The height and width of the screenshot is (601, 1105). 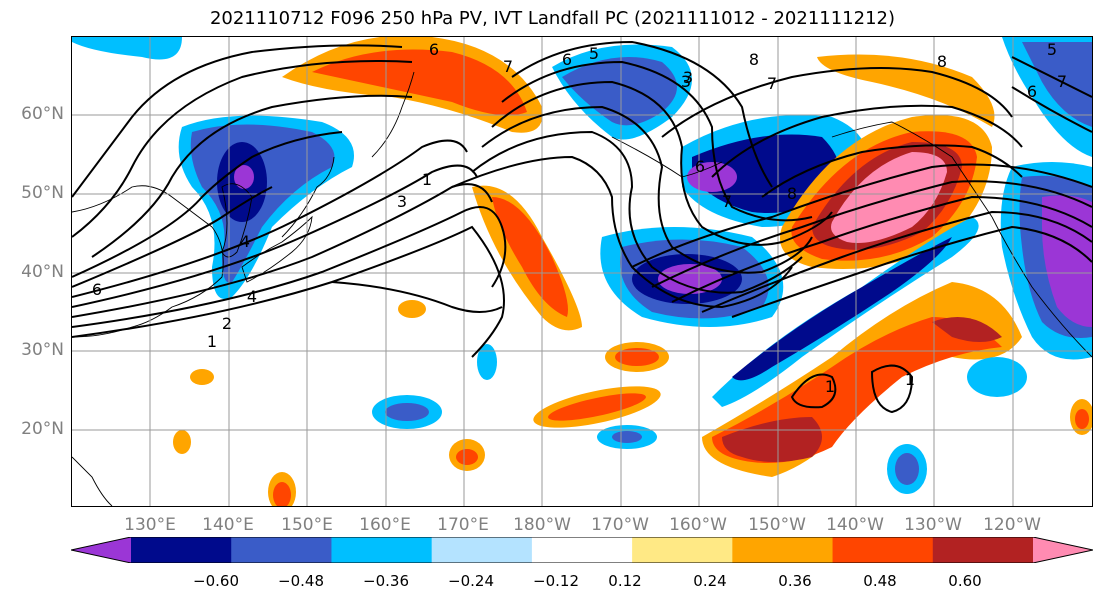 I want to click on lon-label: 170°W, so click(x=620, y=525).